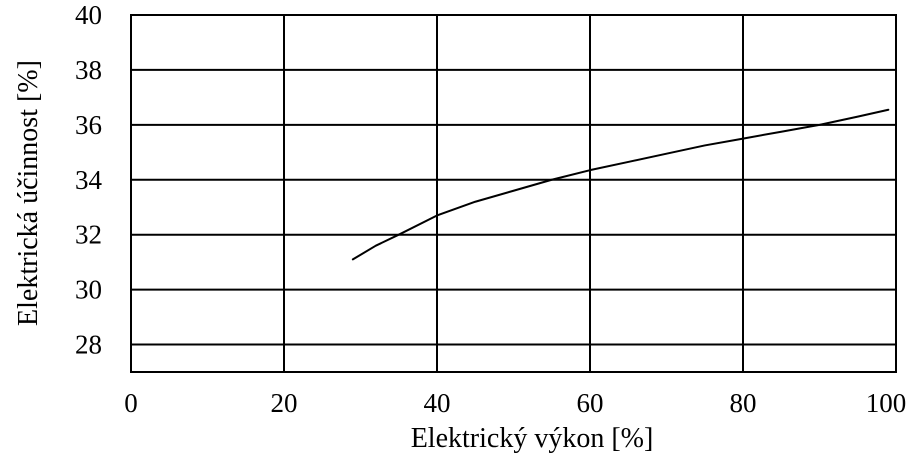 This screenshot has height=454, width=923. What do you see at coordinates (515, 403) in the screenshot?
I see `x-axis-ticks: 0 20 40 60 80 100` at bounding box center [515, 403].